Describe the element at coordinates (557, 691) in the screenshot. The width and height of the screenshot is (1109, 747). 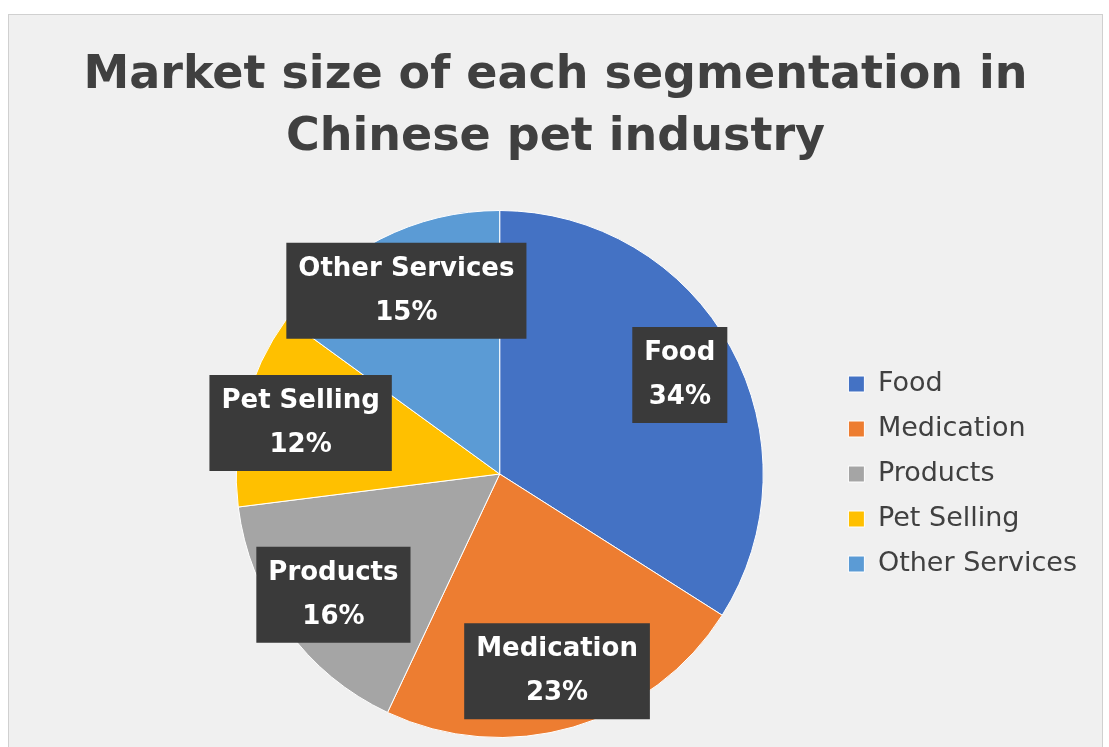
I see `data-label: 23%` at that location.